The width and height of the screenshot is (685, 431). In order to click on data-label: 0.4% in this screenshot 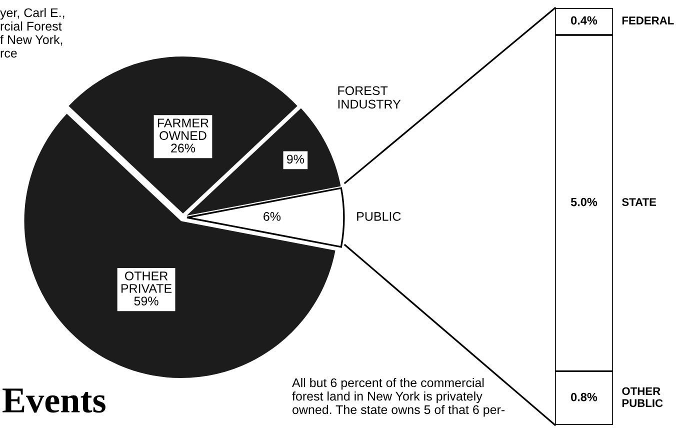, I will do `click(584, 20)`.